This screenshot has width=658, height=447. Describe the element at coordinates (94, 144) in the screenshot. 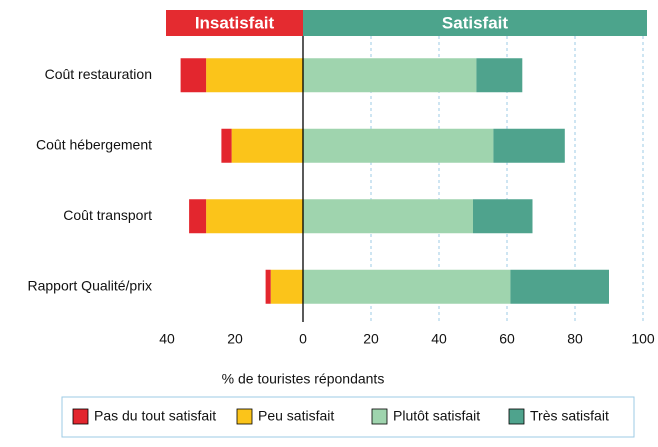

I see `y-tick-label: Coût hébergement` at that location.